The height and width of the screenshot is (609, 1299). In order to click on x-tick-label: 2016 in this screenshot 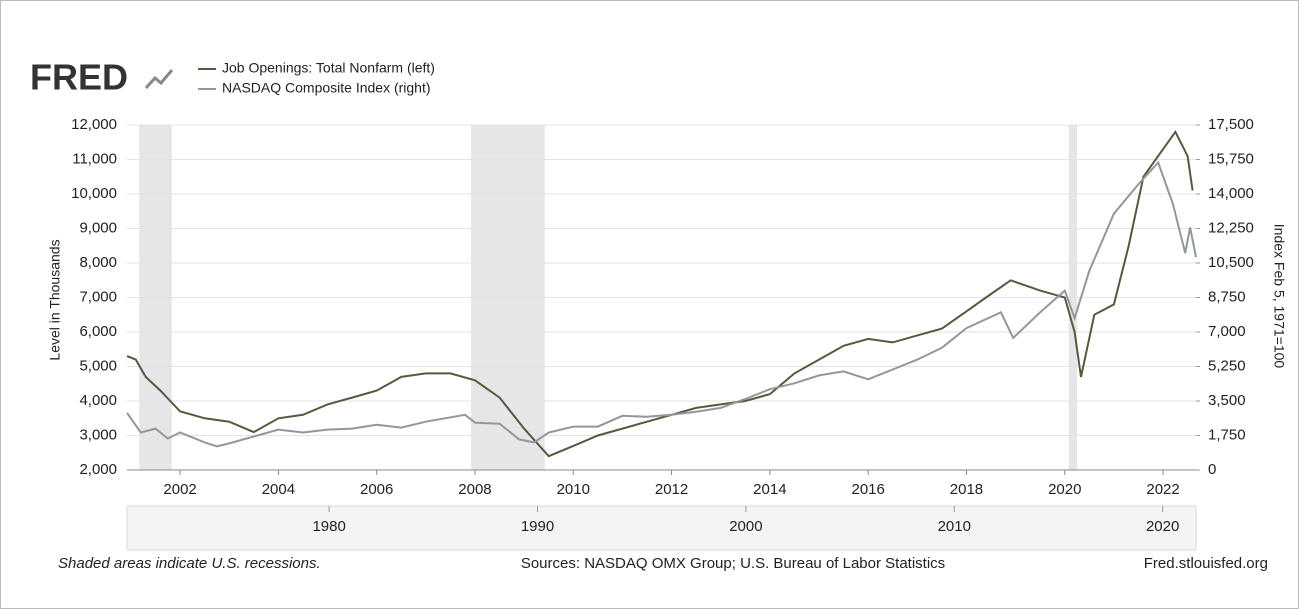, I will do `click(867, 489)`.